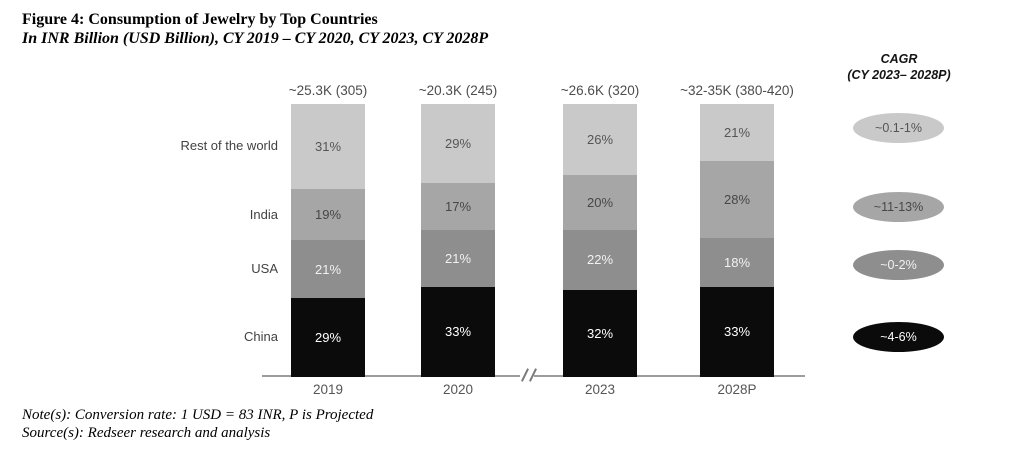 The image size is (1024, 462). Describe the element at coordinates (264, 269) in the screenshot. I see `series-label-usa: USA` at that location.